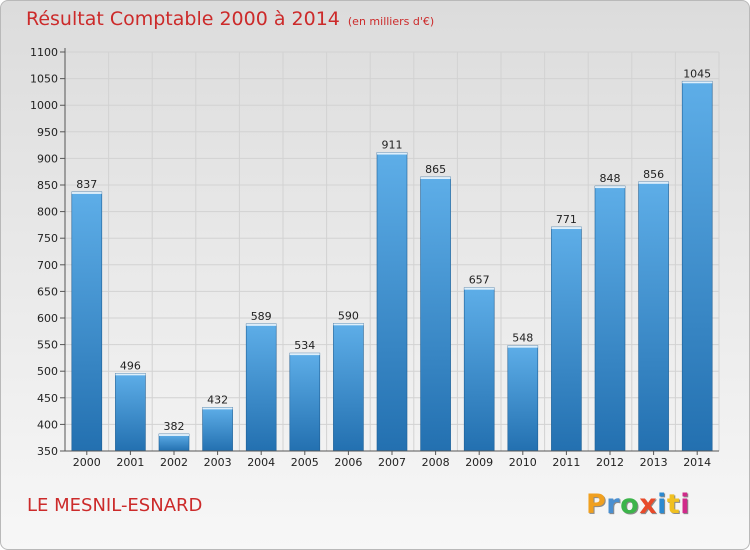 This screenshot has width=750, height=550. What do you see at coordinates (87, 462) in the screenshot?
I see `x-tick-label: 2000` at bounding box center [87, 462].